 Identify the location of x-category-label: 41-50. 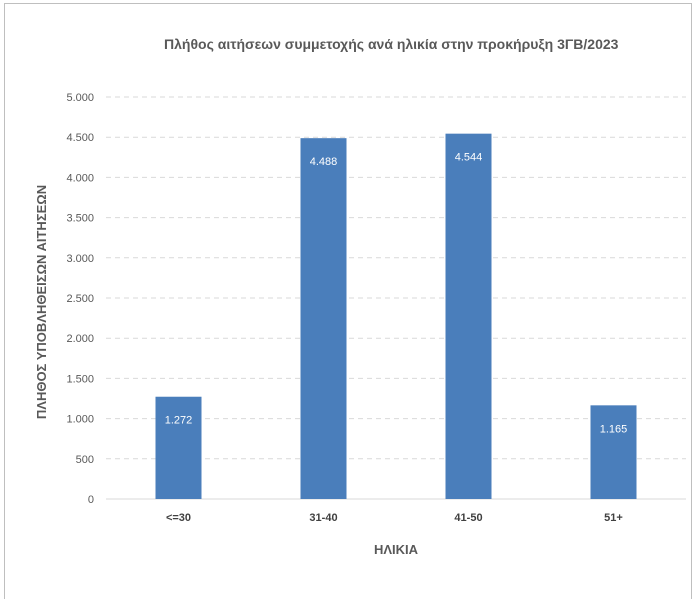
(468, 518).